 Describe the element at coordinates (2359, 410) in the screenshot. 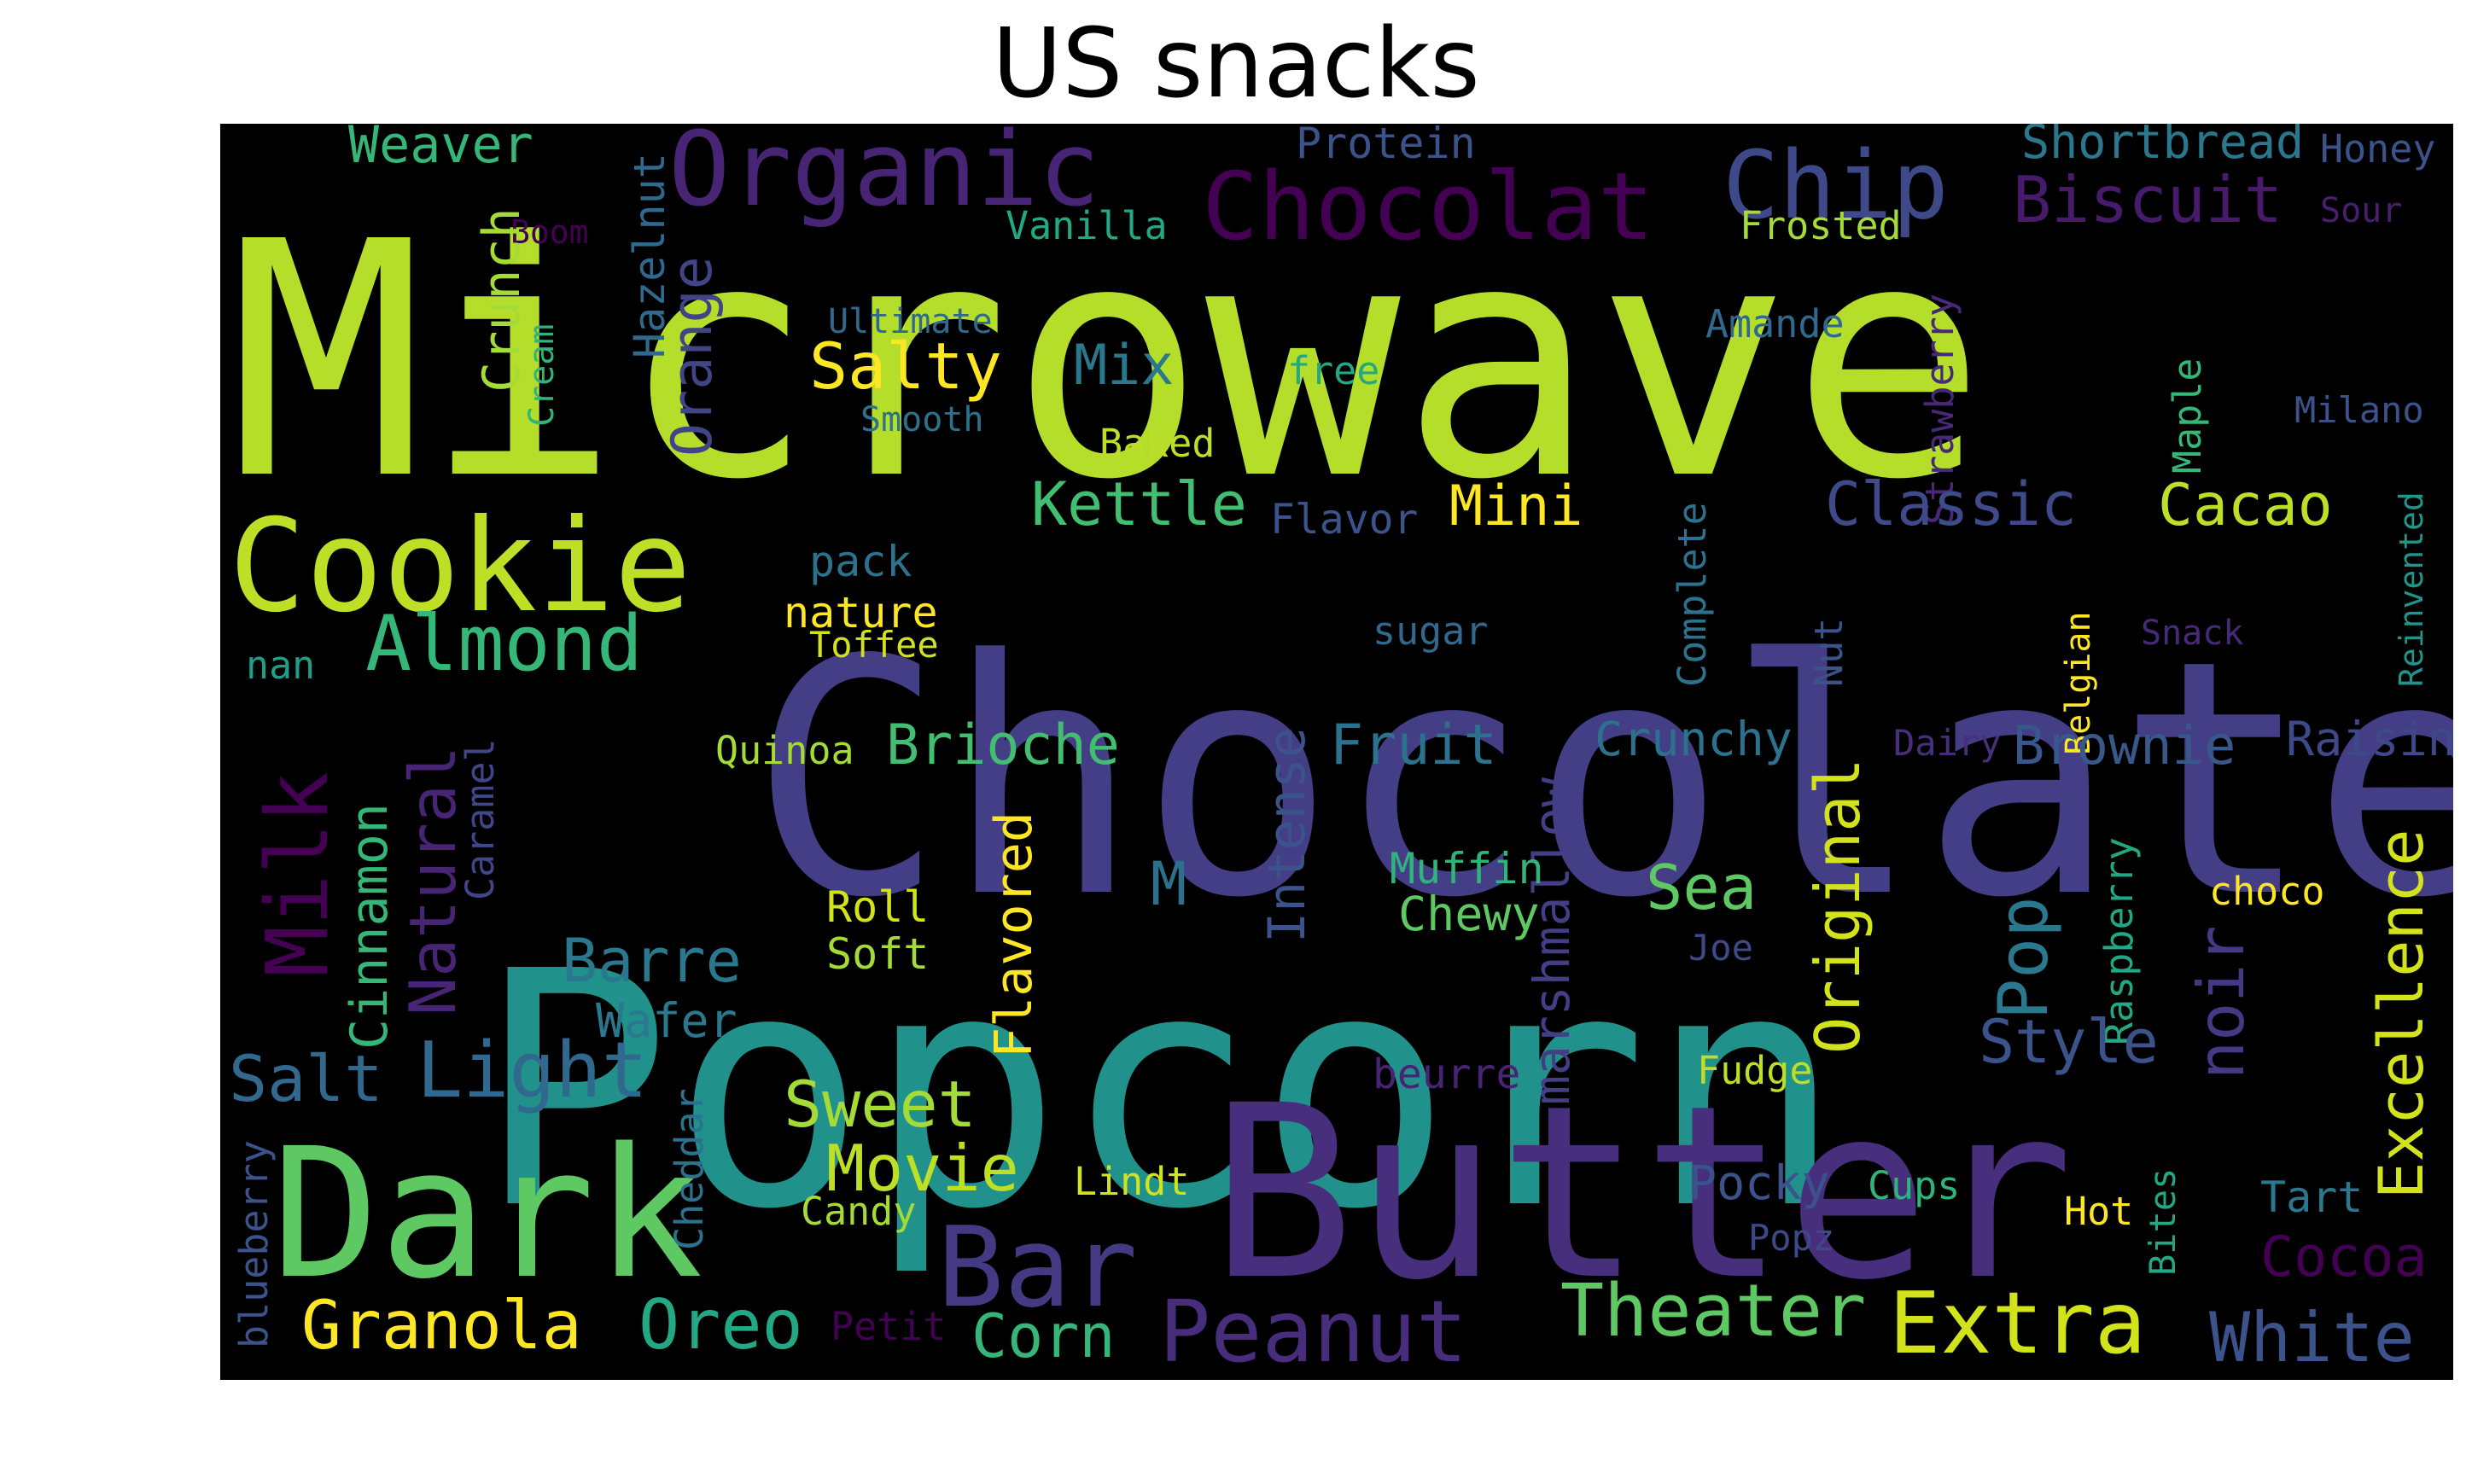

I see `word-milano: Milano` at that location.